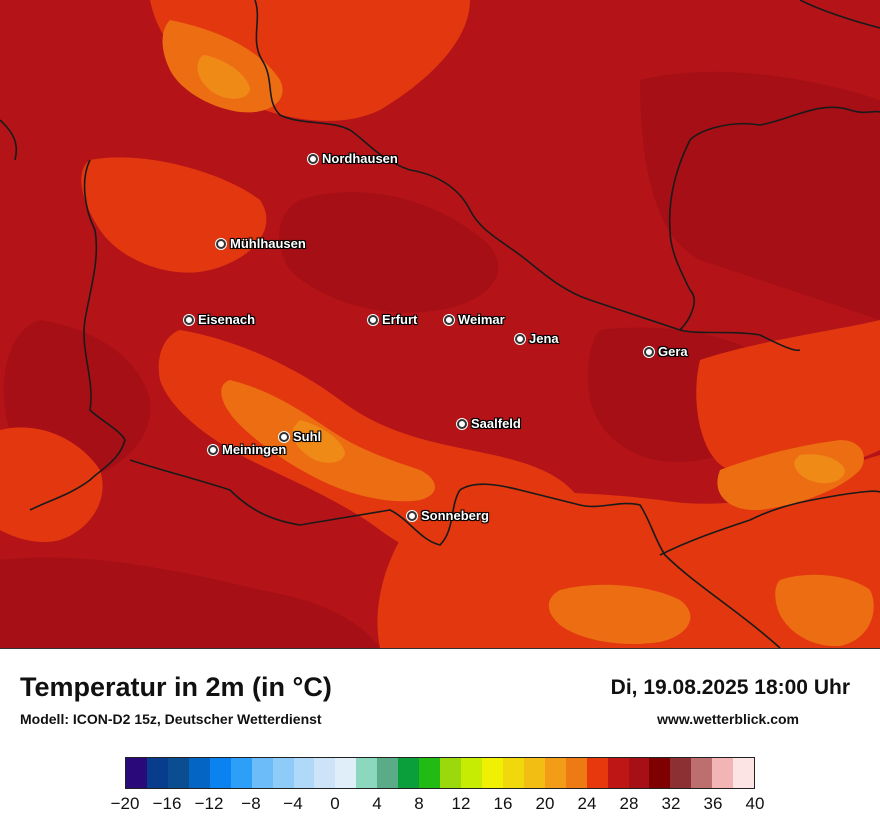 The height and width of the screenshot is (830, 880). Describe the element at coordinates (587, 803) in the screenshot. I see `legend-tick-label: 24` at that location.